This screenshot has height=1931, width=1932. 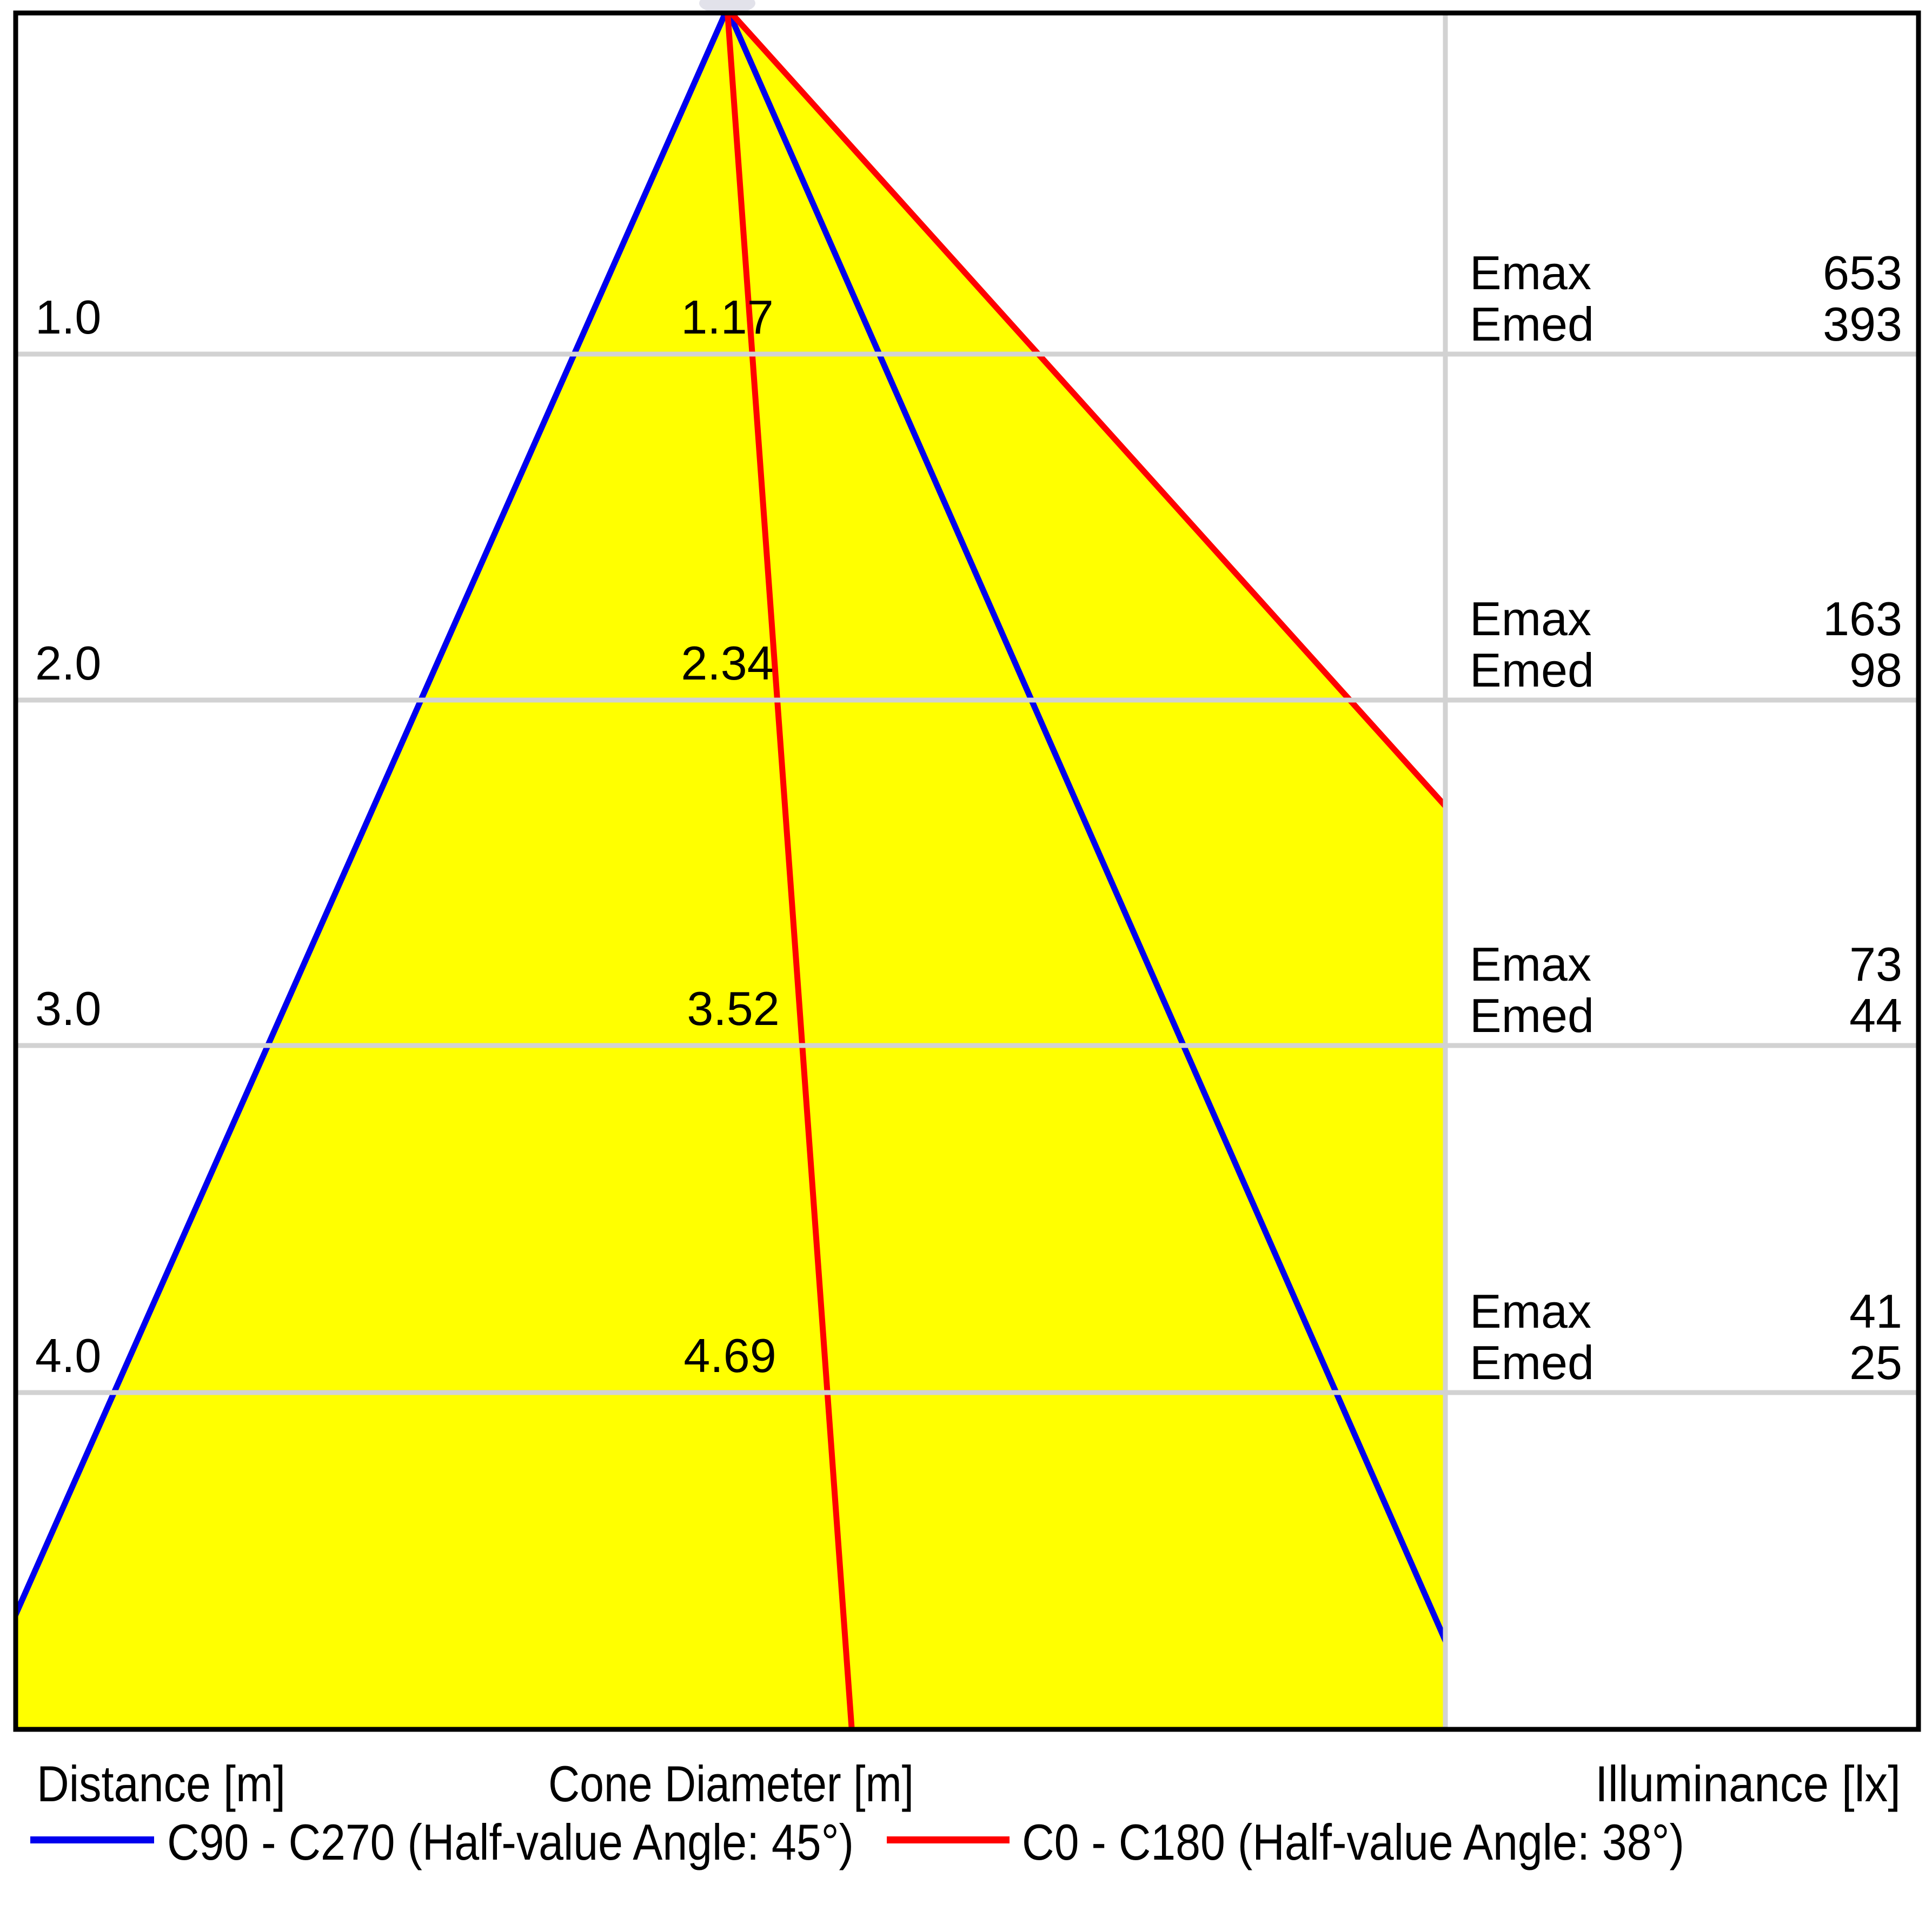 I want to click on legend-c0-swatch, so click(x=948, y=1839).